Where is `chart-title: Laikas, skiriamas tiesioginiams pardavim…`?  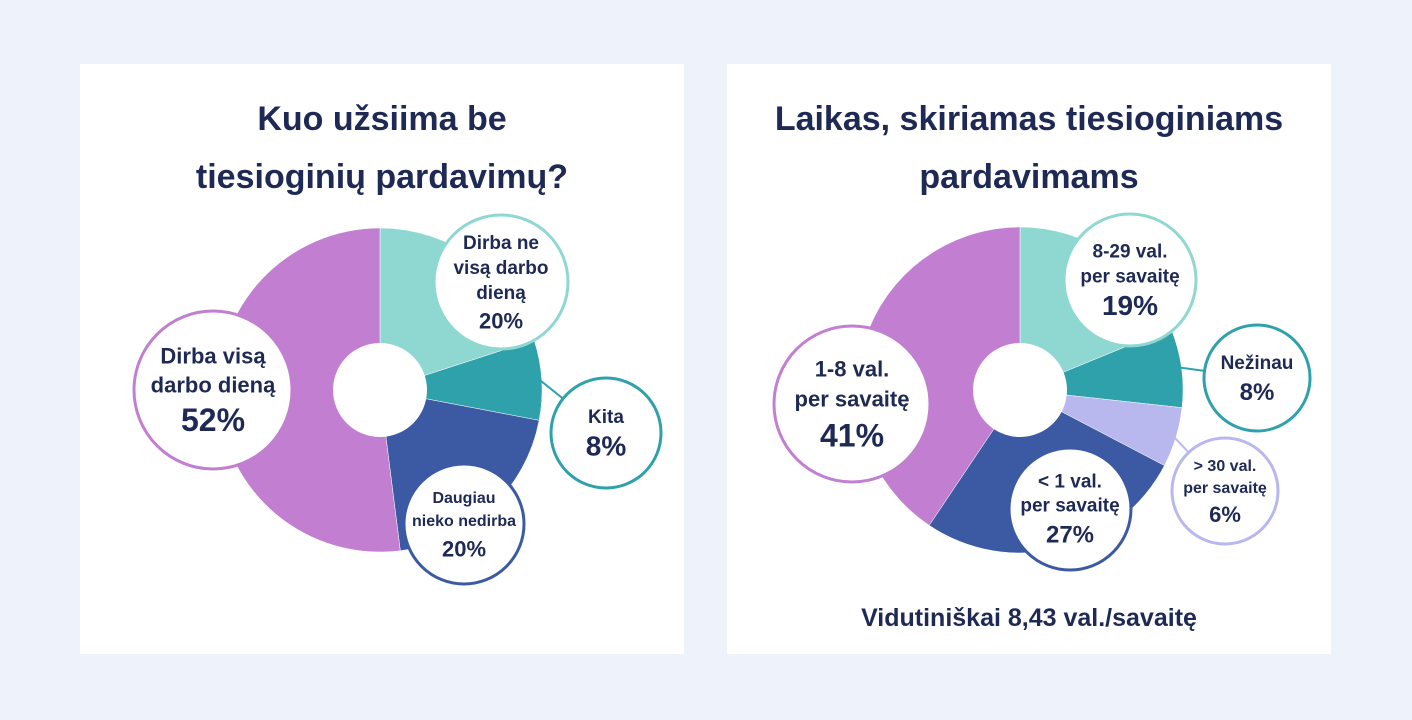 chart-title: Laikas, skiriamas tiesioginiams pardavim… is located at coordinates (1029, 148).